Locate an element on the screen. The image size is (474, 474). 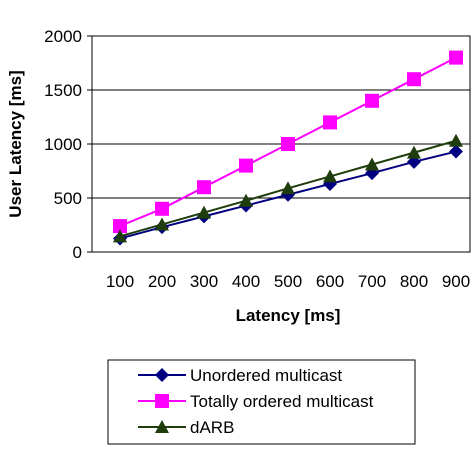
y-tick-label: 500 is located at coordinates (68, 198).